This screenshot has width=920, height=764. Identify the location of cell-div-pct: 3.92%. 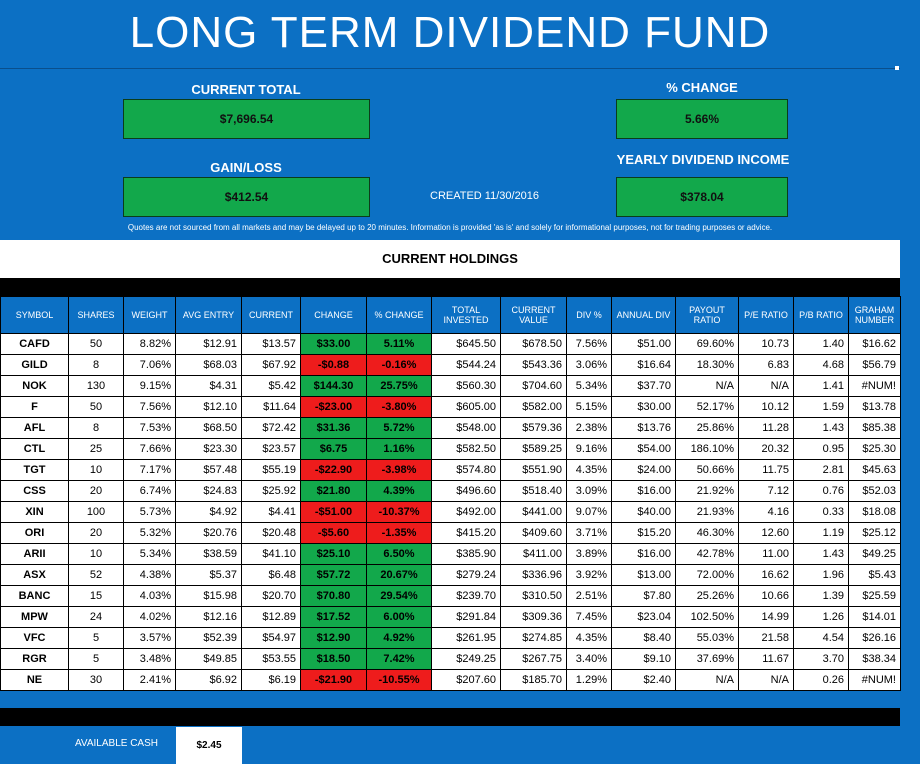
(589, 575).